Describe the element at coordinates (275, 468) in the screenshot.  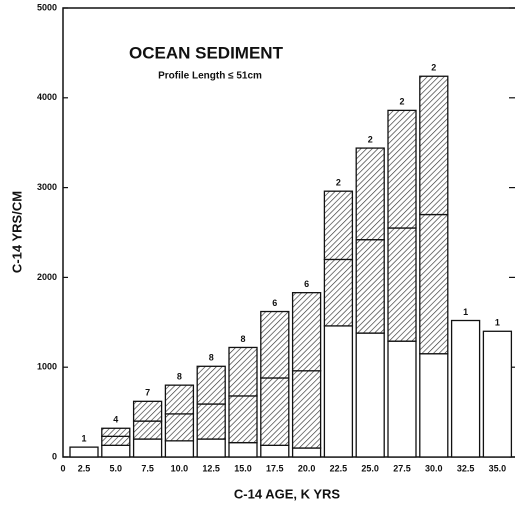
I see `x-tick-label: 17.5` at that location.